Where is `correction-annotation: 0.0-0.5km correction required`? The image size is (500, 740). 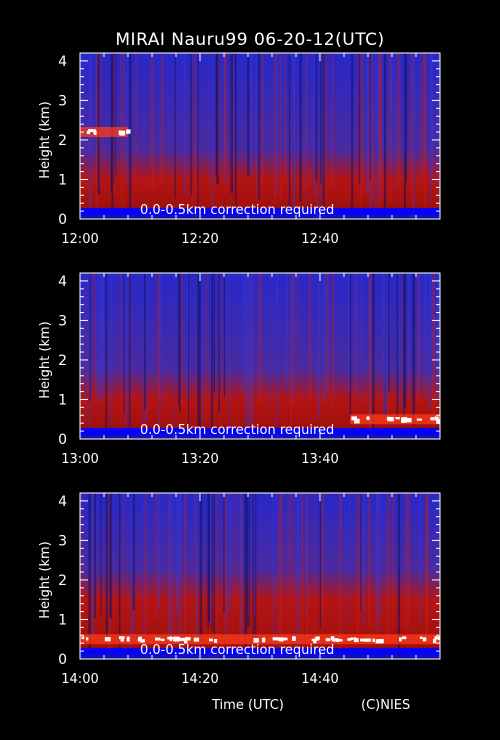
correction-annotation: 0.0-0.5km correction required is located at coordinates (237, 650).